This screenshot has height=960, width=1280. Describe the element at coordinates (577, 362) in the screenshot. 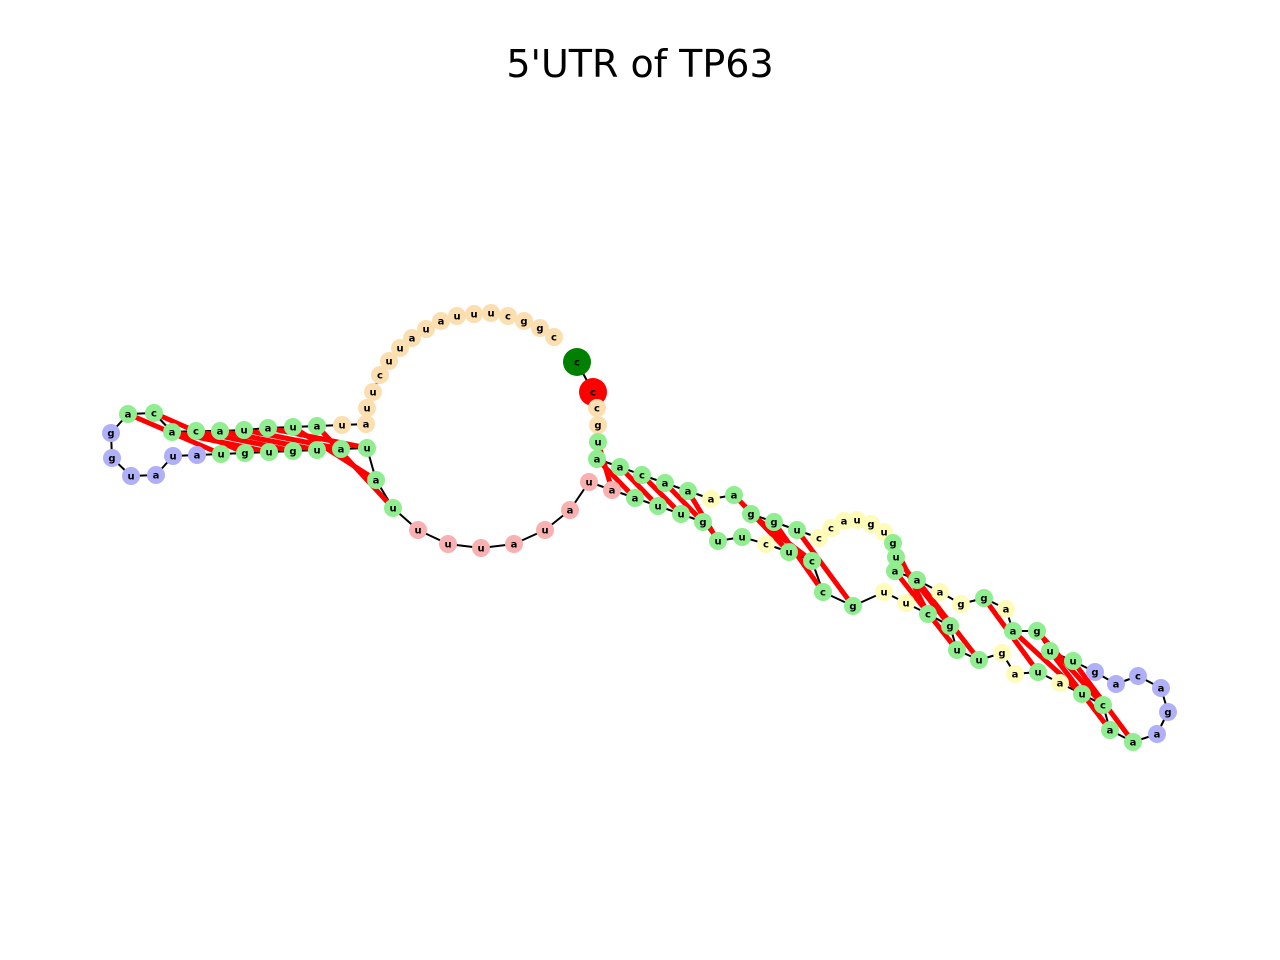

I see `nucleotide-start-marker: c` at that location.